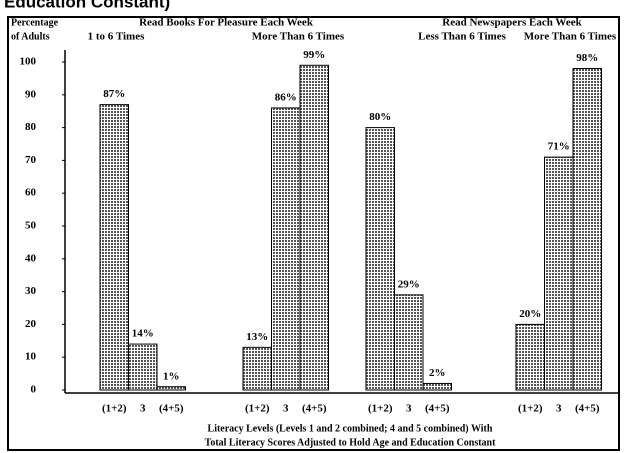  Describe the element at coordinates (34, 390) in the screenshot. I see `y-tick-label: 0` at that location.